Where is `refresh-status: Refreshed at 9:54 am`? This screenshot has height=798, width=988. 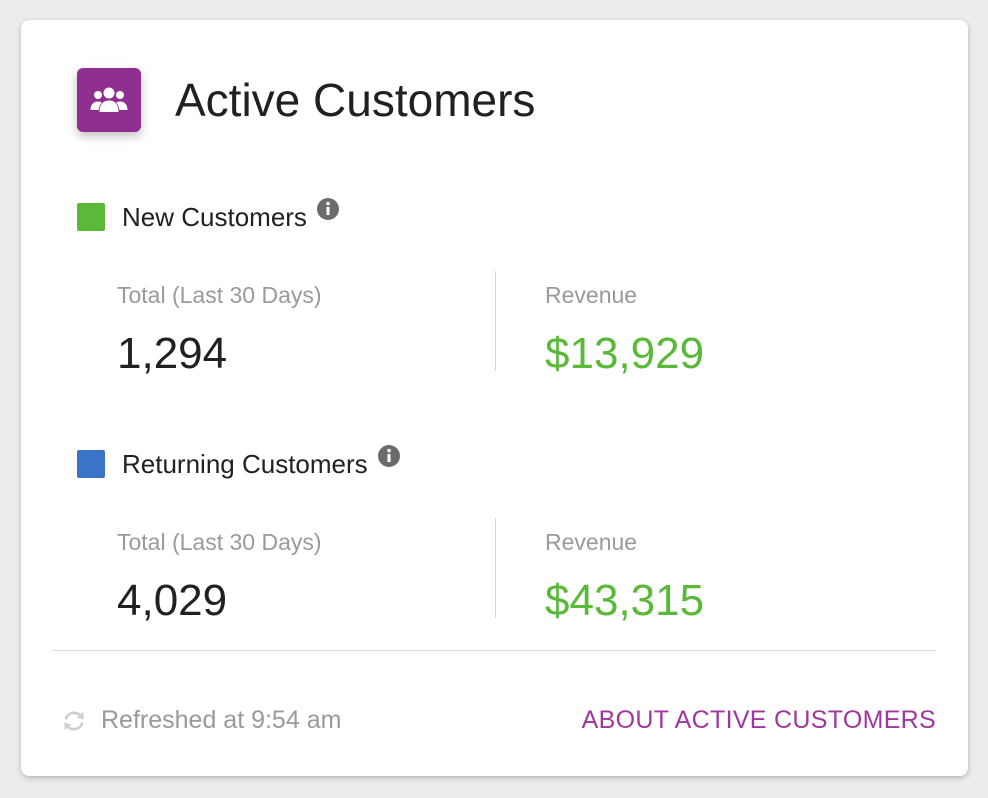
refresh-status: Refreshed at 9:54 am is located at coordinates (201, 720).